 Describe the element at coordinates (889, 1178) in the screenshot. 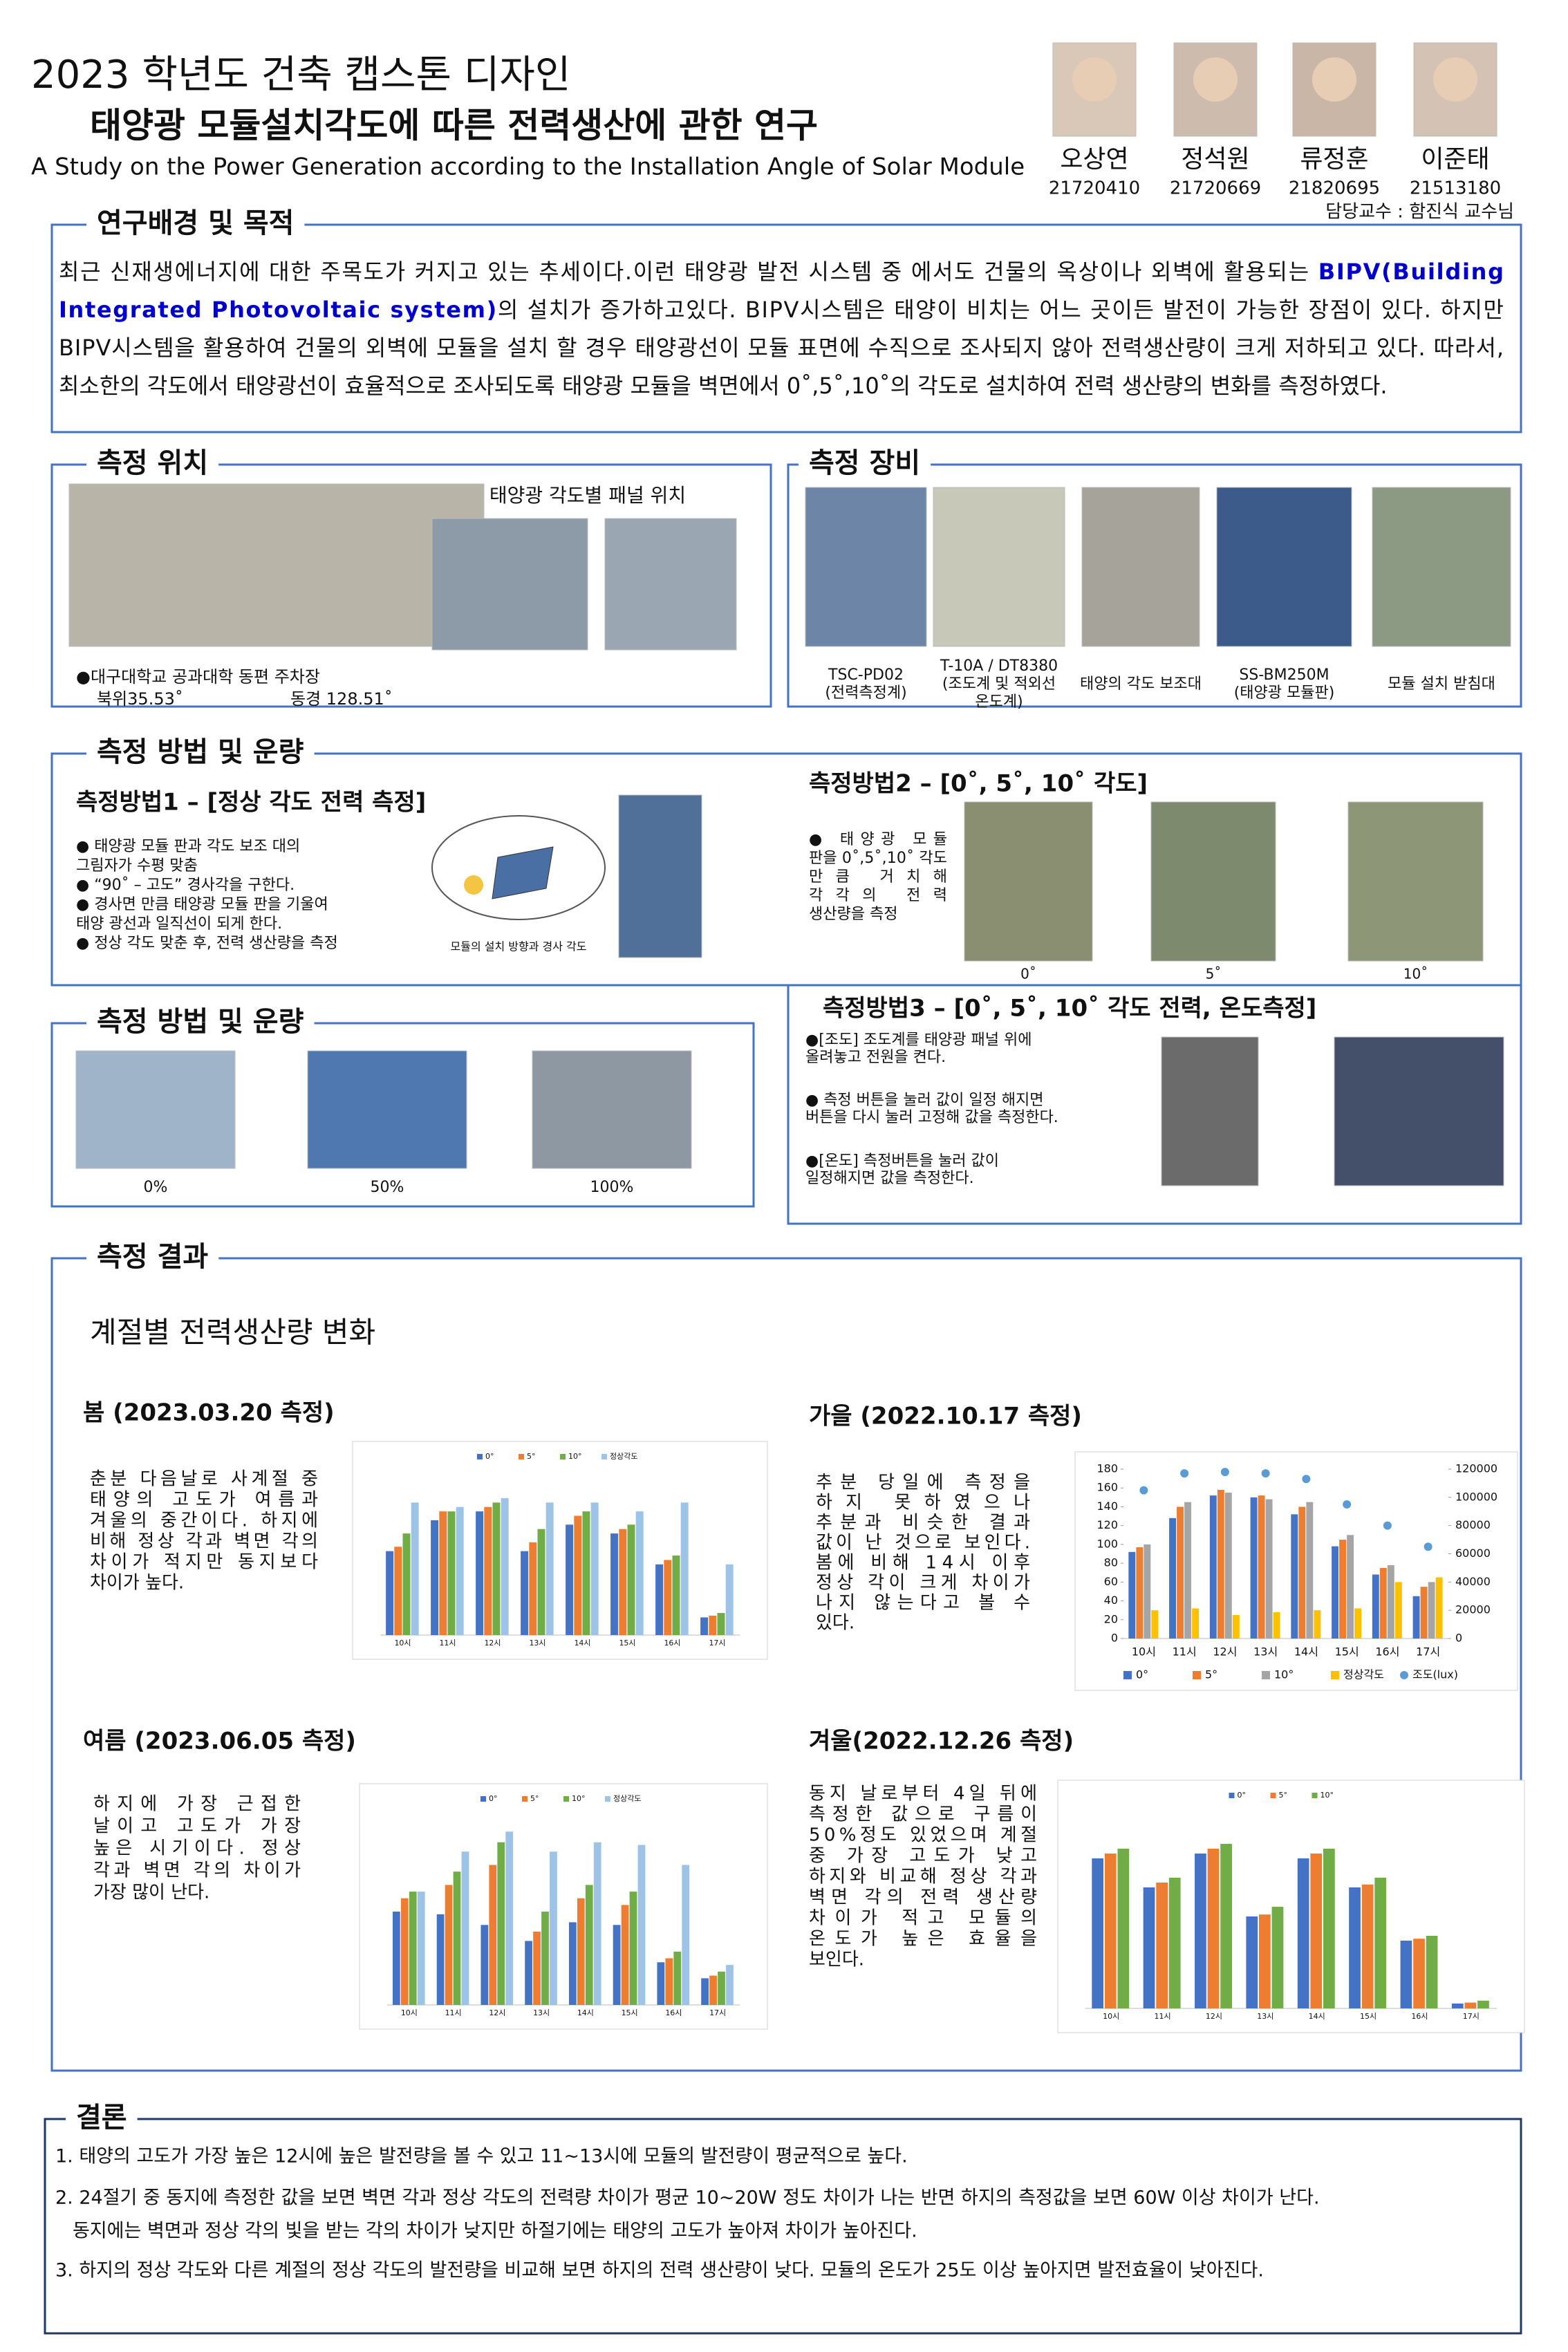

I see `bullet-line: 일정해지면 값을 측정한다.` at that location.